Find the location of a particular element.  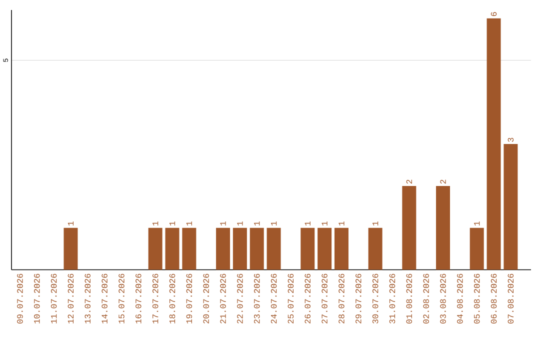

x-tick-label: 05.08.2026 is located at coordinates (477, 299).